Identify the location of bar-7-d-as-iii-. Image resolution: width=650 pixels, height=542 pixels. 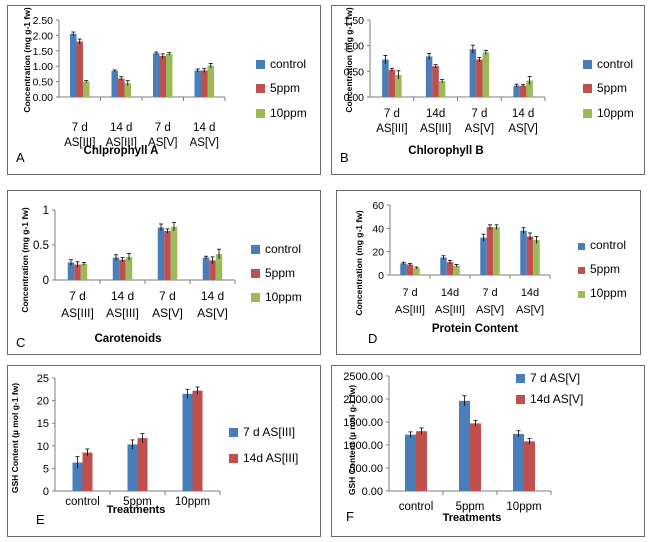
(132, 467).